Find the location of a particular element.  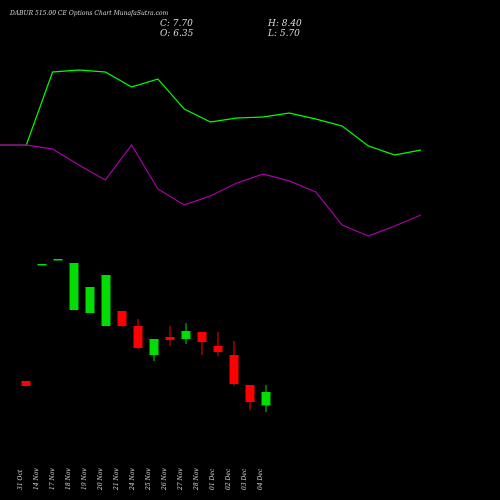

x-tick-label: 01 Dec is located at coordinates (212, 479).